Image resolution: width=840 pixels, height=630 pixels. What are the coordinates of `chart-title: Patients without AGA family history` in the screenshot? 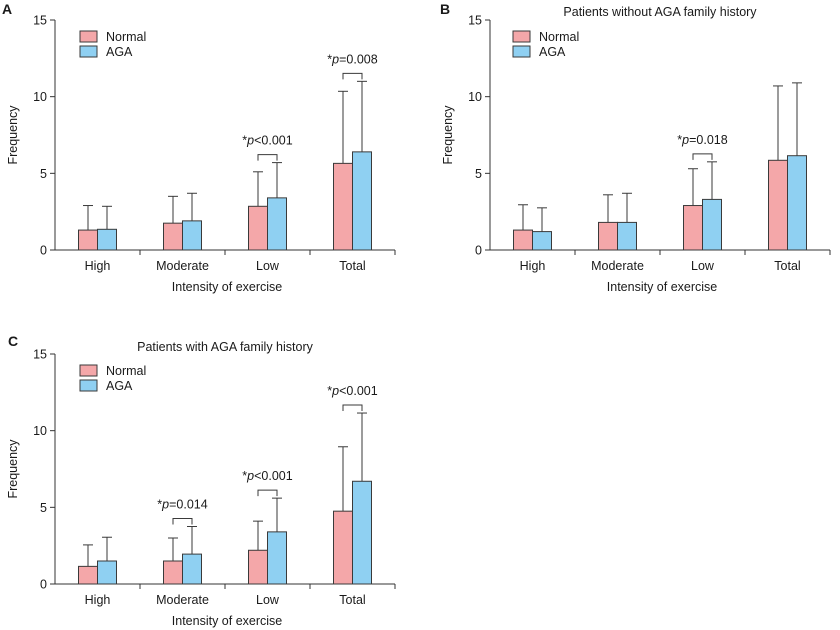 It's located at (660, 12).